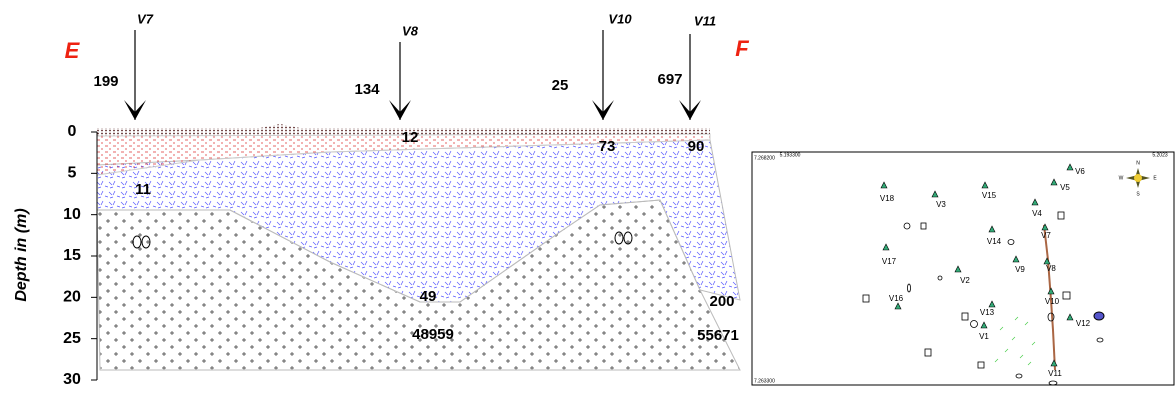 This screenshot has width=1175, height=397. I want to click on station-label: V13, so click(987, 312).